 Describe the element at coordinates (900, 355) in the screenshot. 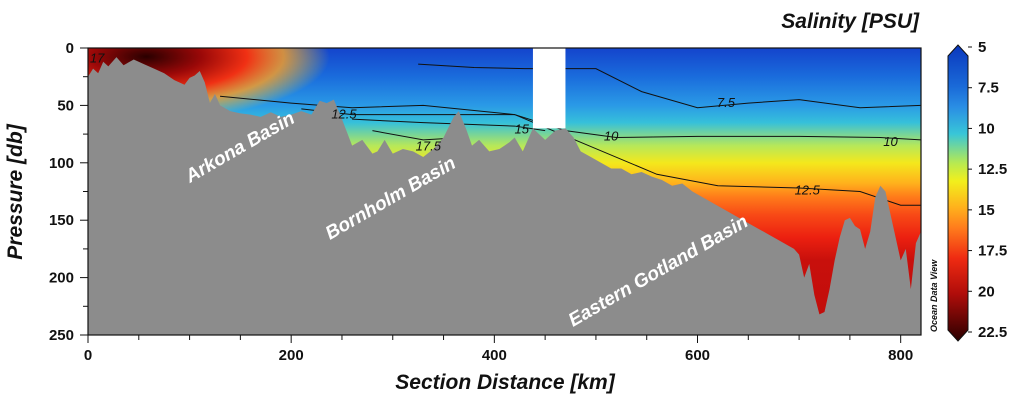

I see `x-tick-label: 800` at that location.